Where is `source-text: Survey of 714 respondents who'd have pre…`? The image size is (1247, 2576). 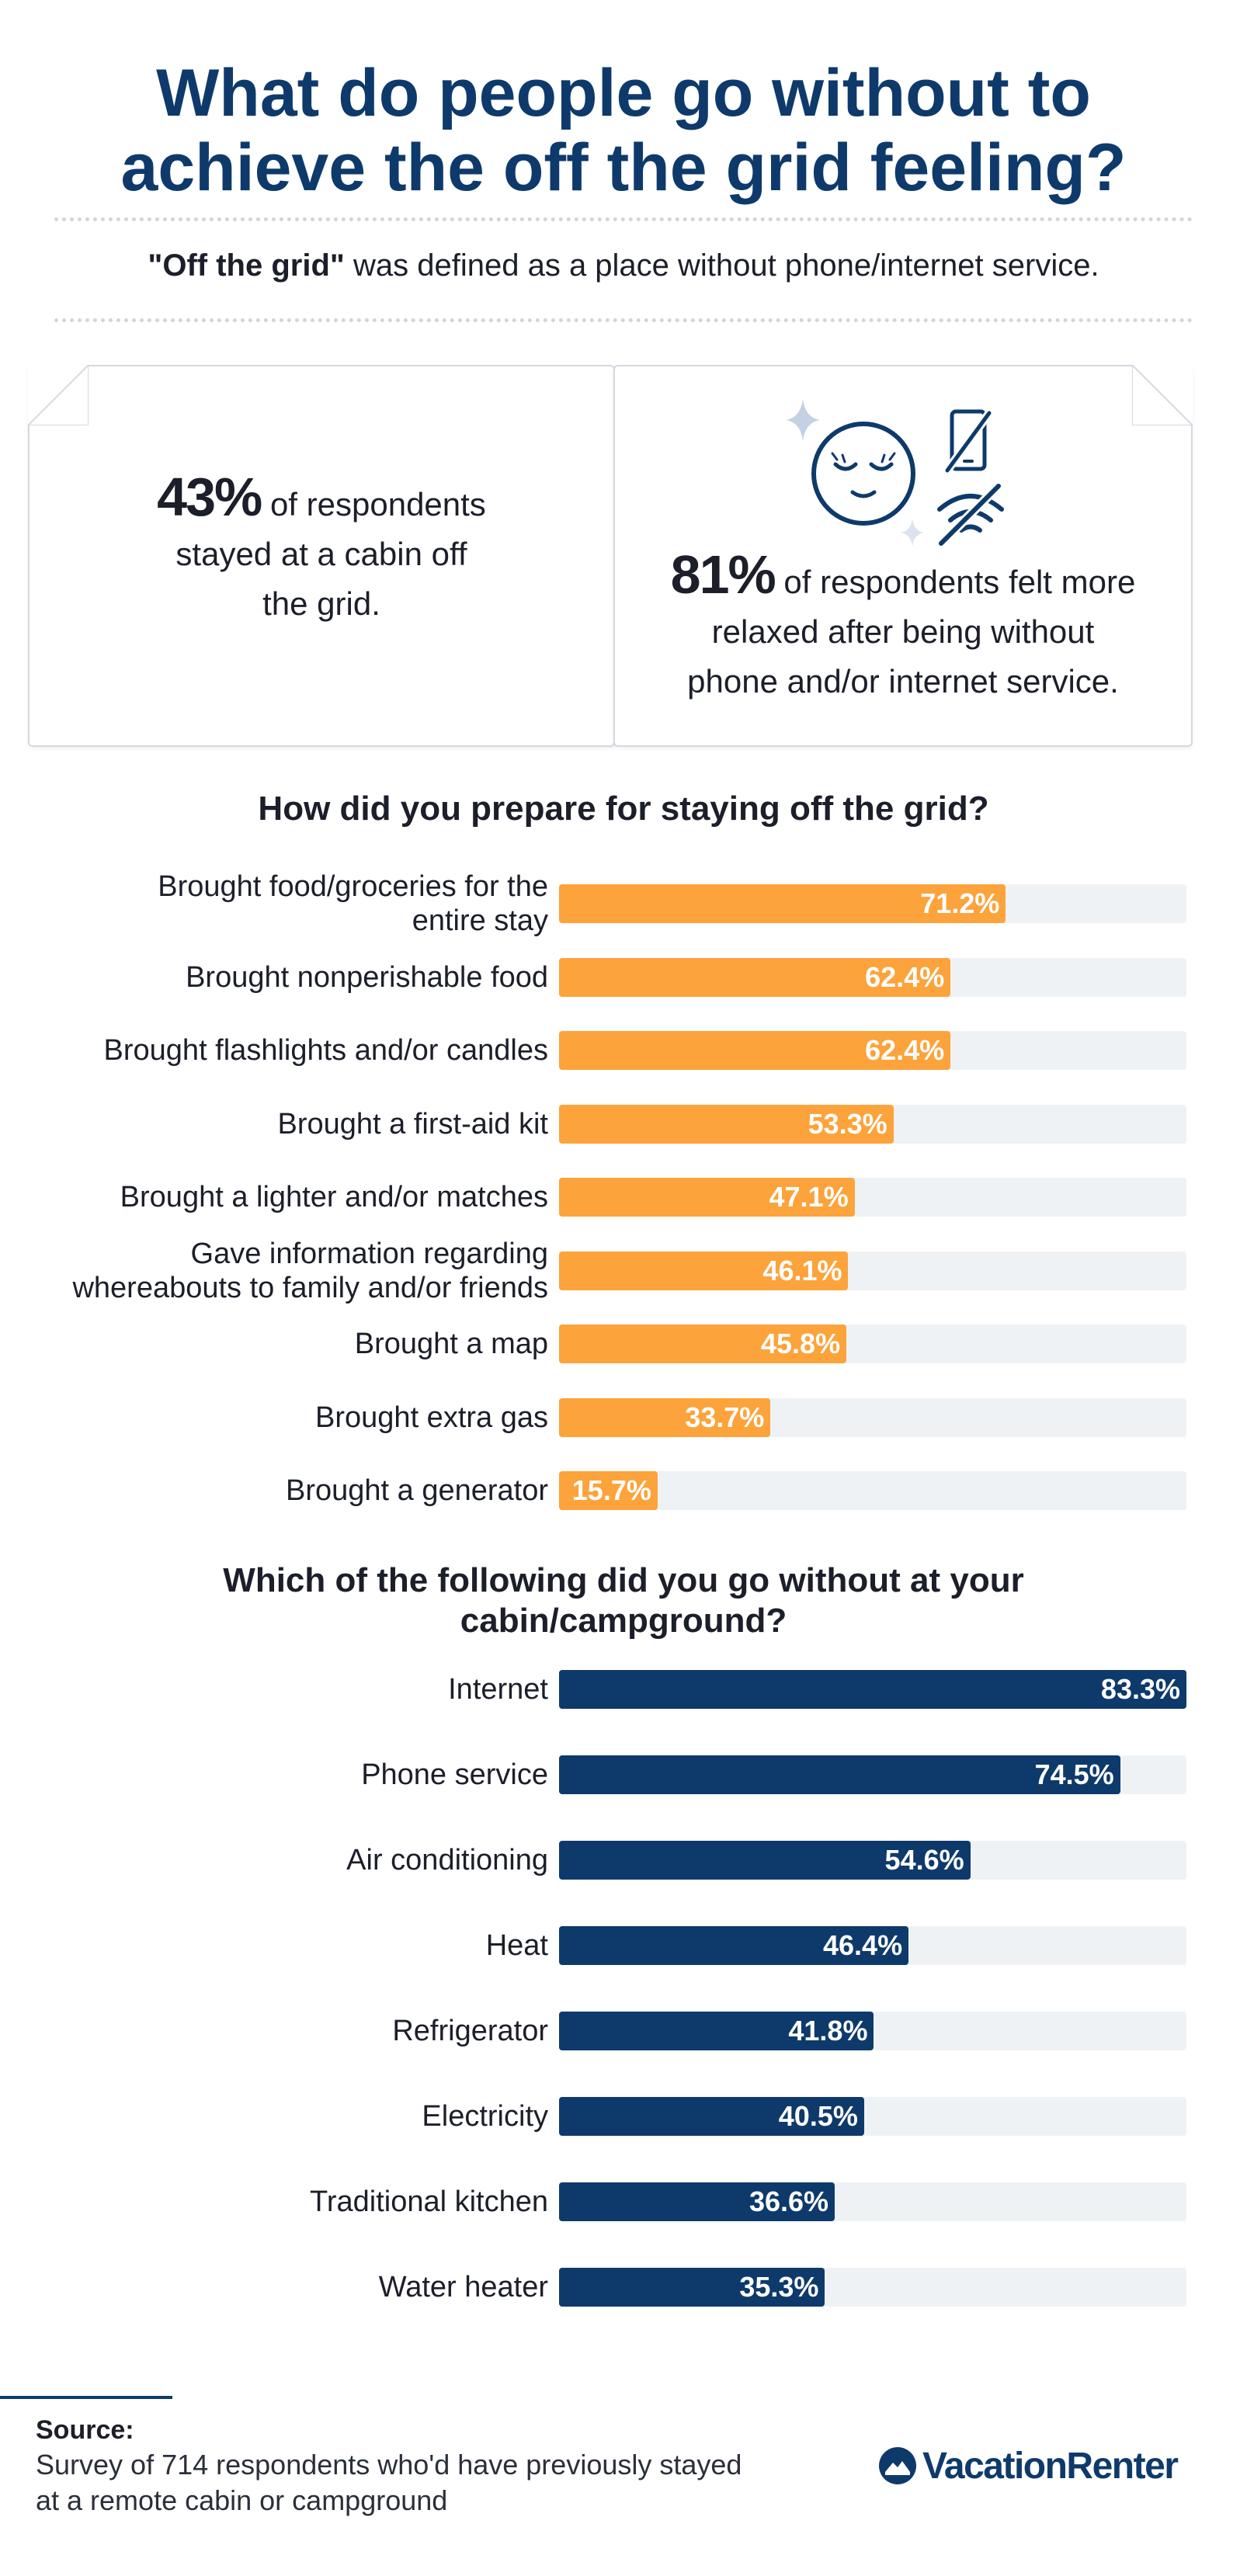
source-text: Survey of 714 respondents who'd have pre… is located at coordinates (424, 2483).